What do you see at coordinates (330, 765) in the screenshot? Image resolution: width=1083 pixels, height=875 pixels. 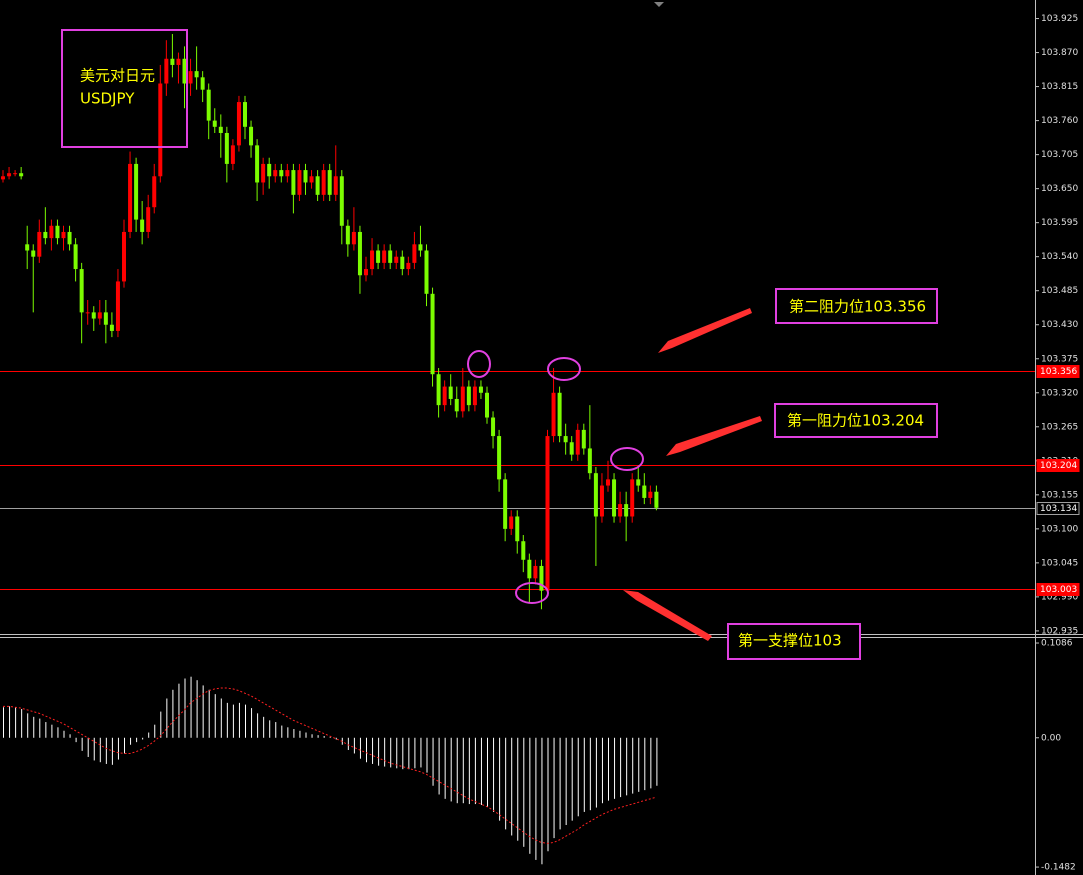 I see `signal-line` at bounding box center [330, 765].